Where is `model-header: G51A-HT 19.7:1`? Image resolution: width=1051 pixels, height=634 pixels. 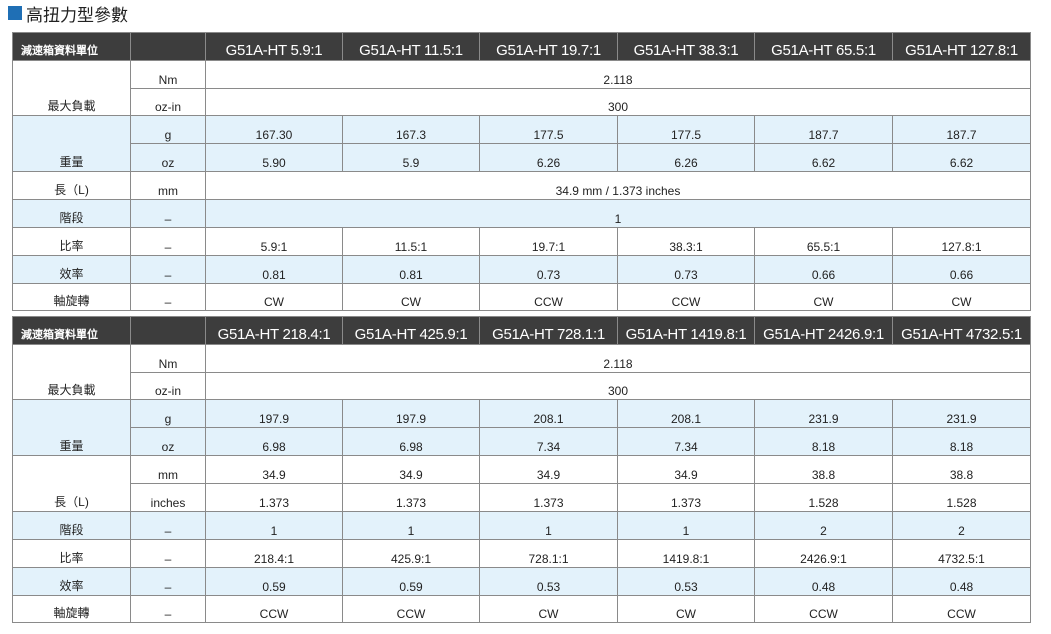
model-header: G51A-HT 19.7:1 is located at coordinates (548, 46).